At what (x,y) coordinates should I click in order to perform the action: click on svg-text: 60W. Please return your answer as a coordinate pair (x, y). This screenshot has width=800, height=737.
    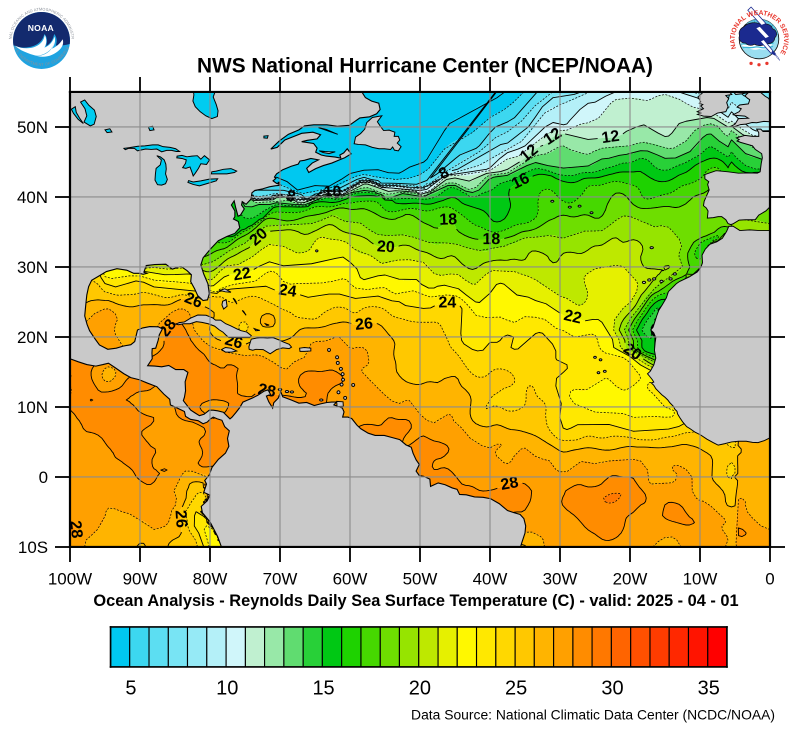
    Looking at the image, I should click on (350, 579).